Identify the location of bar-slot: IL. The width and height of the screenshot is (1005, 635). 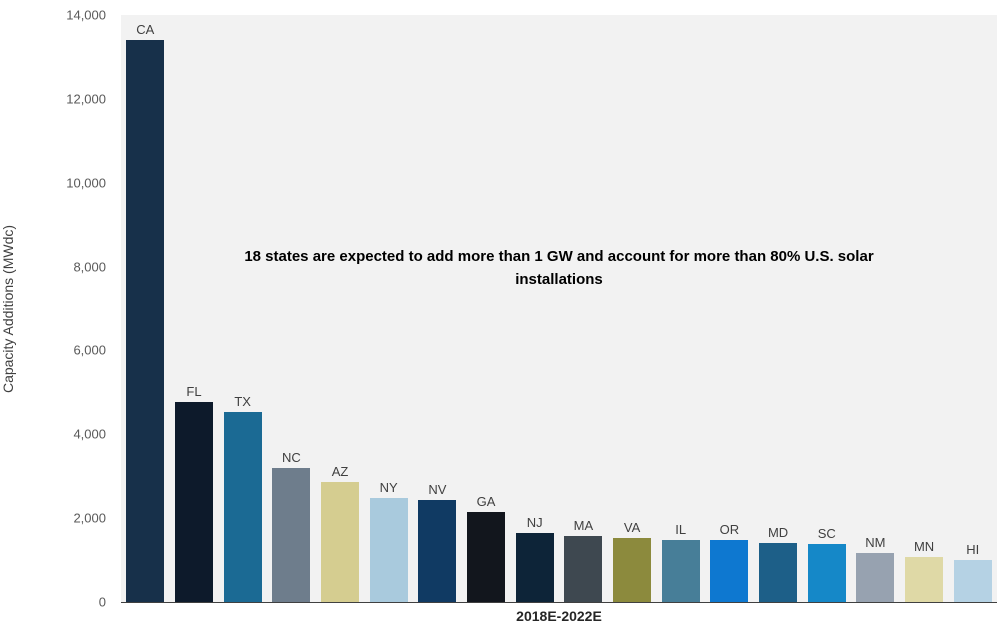
(680, 308).